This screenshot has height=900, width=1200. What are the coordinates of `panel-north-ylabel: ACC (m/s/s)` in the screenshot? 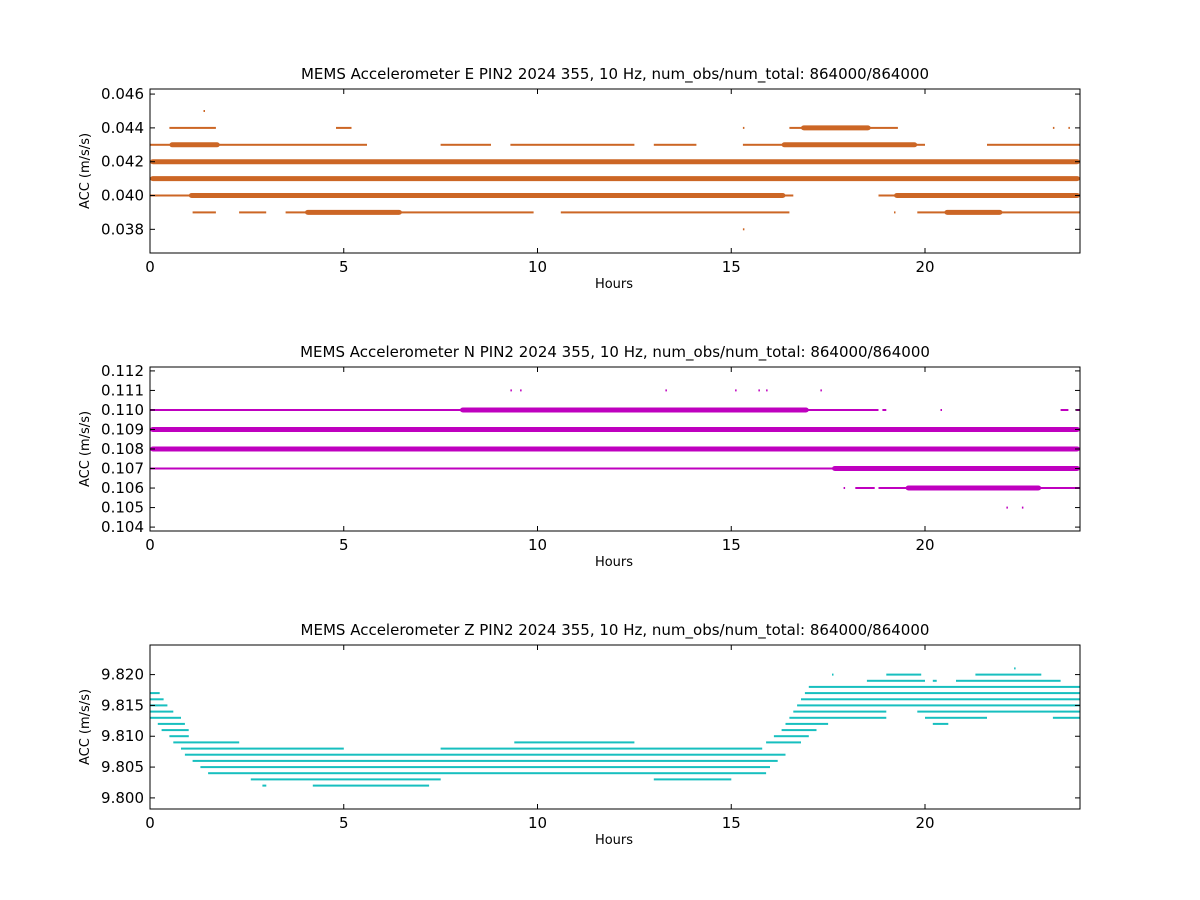 It's located at (85, 449).